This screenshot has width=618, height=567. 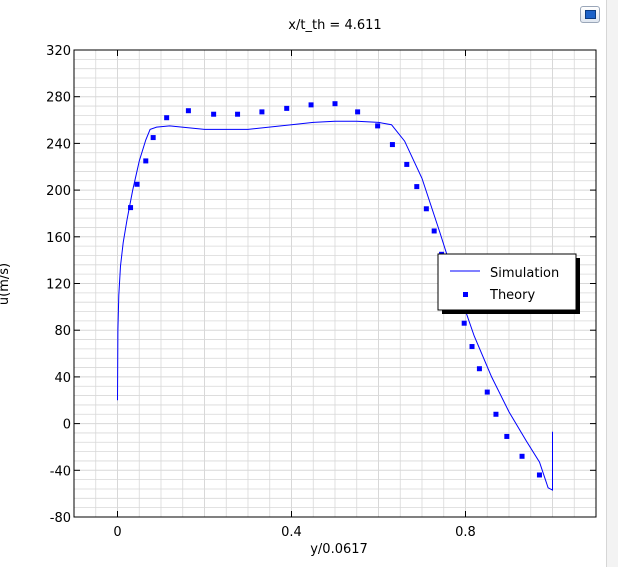 I want to click on y-tick-label: -40, so click(x=60, y=471).